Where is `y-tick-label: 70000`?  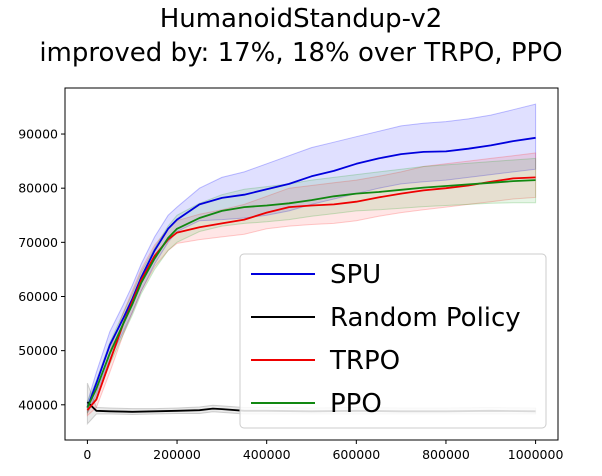 y-tick-label: 70000 is located at coordinates (38, 242).